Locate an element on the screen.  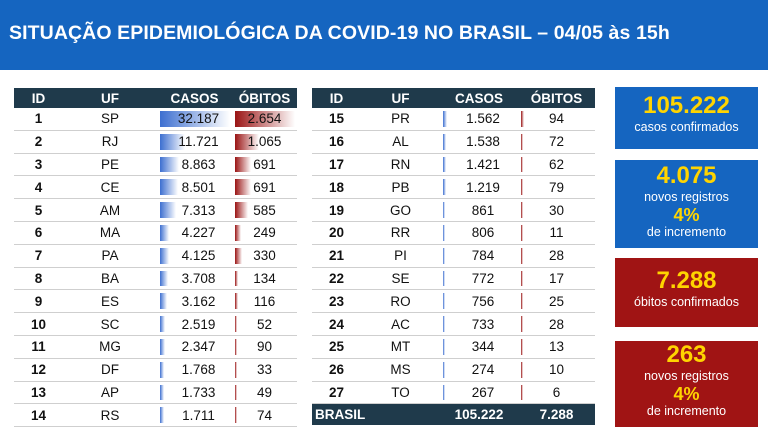
cell-id: 13 is located at coordinates (38, 393).